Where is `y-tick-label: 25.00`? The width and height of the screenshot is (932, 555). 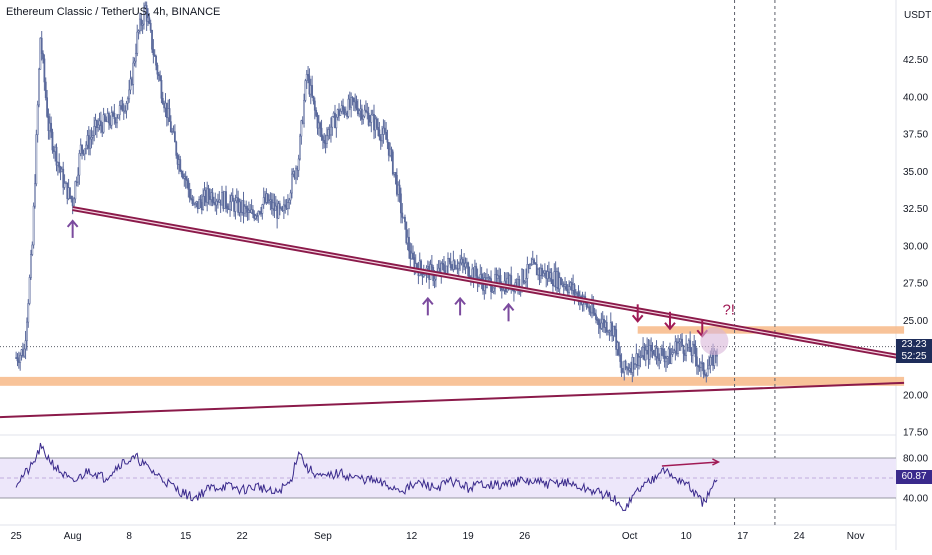 y-tick-label: 25.00 is located at coordinates (915, 321).